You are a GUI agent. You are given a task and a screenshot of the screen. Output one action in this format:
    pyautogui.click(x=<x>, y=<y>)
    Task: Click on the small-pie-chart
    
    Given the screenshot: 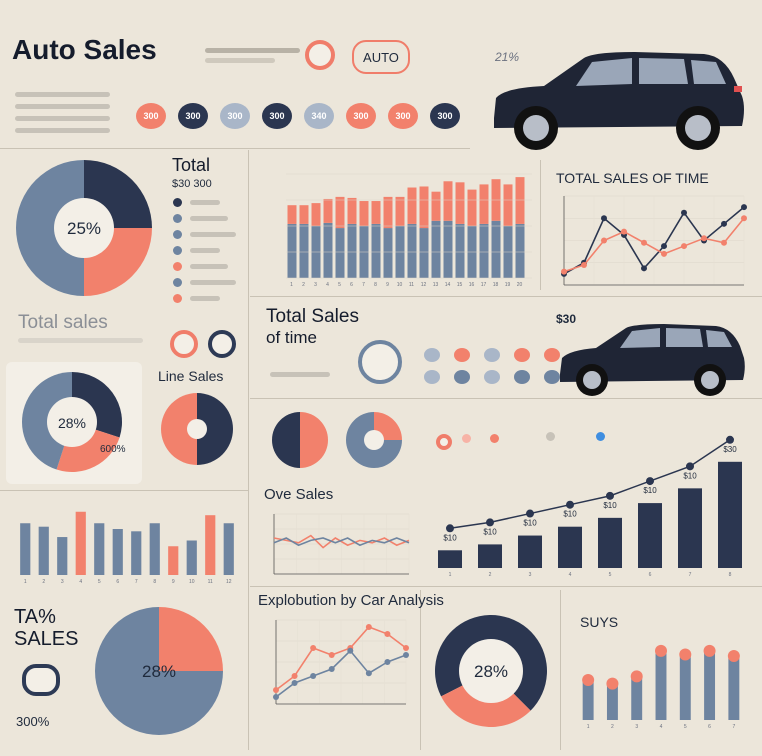 What is the action you would take?
    pyautogui.click(x=374, y=440)
    